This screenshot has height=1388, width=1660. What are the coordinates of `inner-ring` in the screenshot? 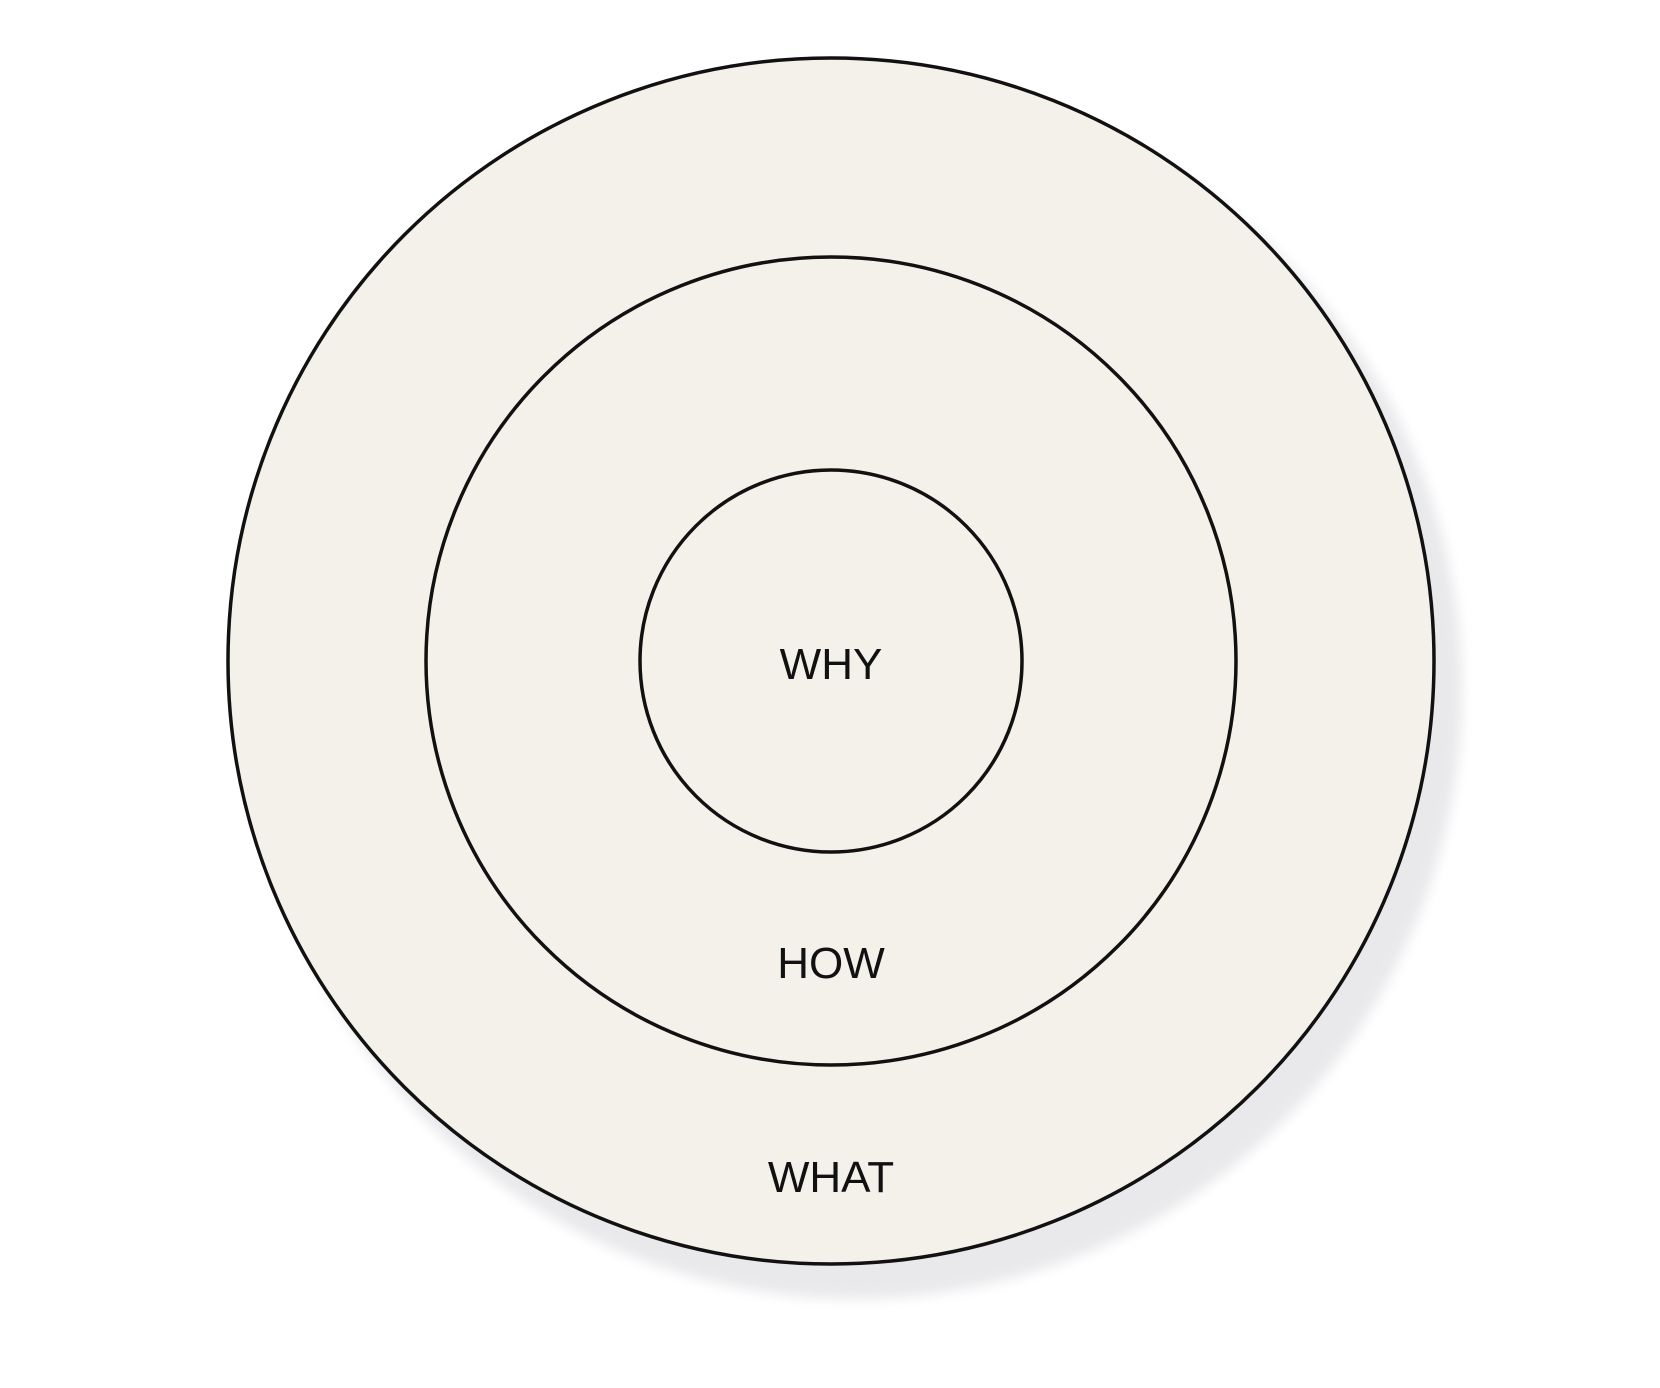 It's located at (831, 661).